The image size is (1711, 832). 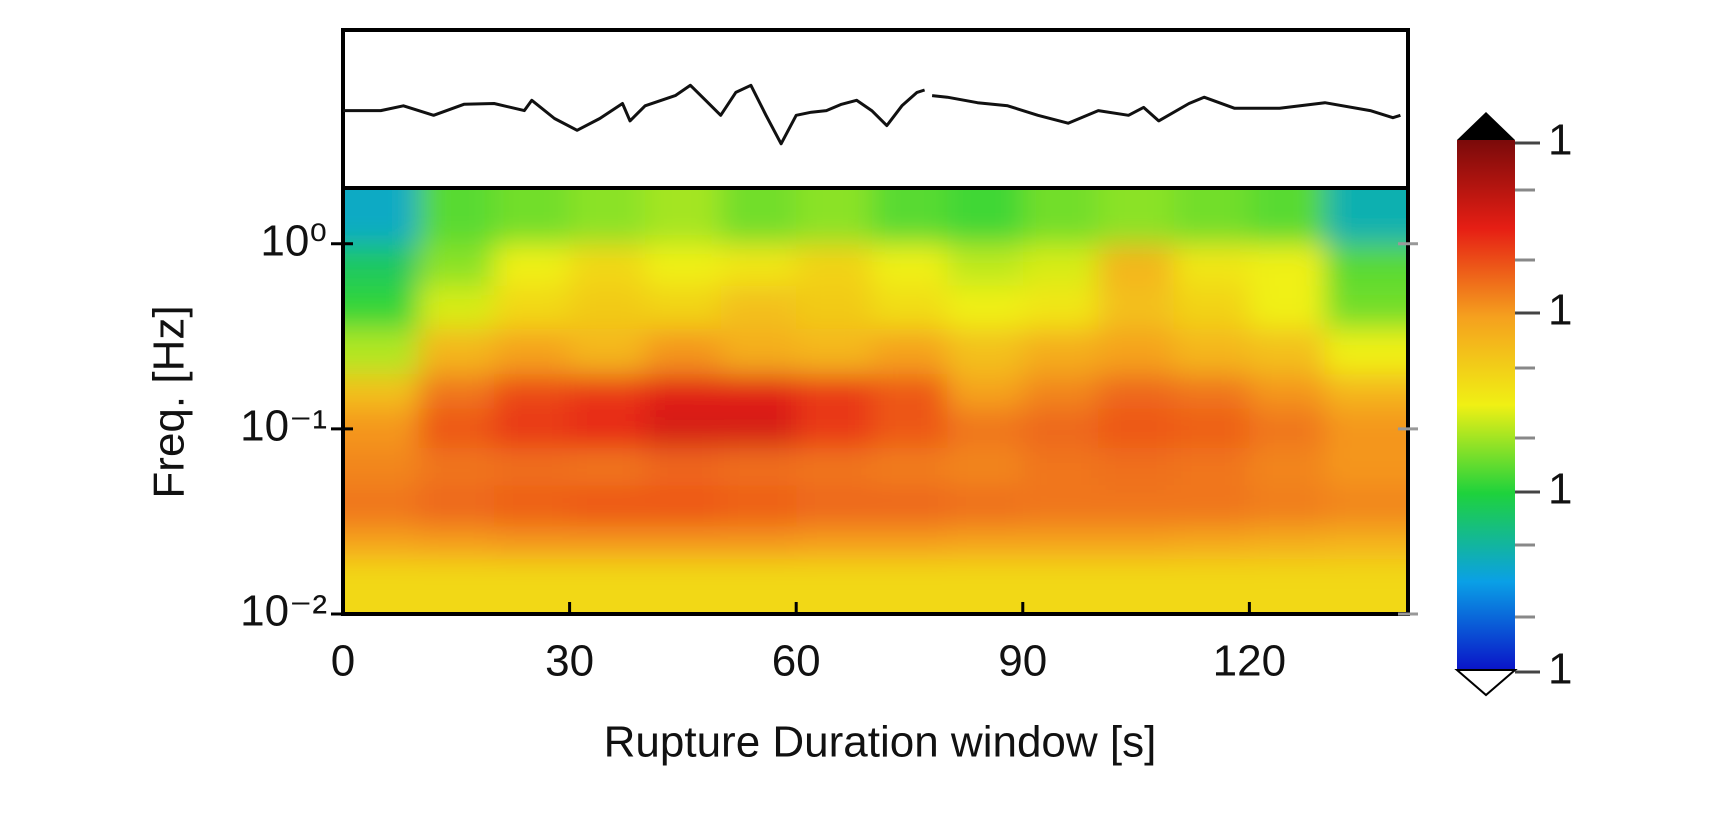 I want to click on colorbar-body, so click(x=1486, y=405).